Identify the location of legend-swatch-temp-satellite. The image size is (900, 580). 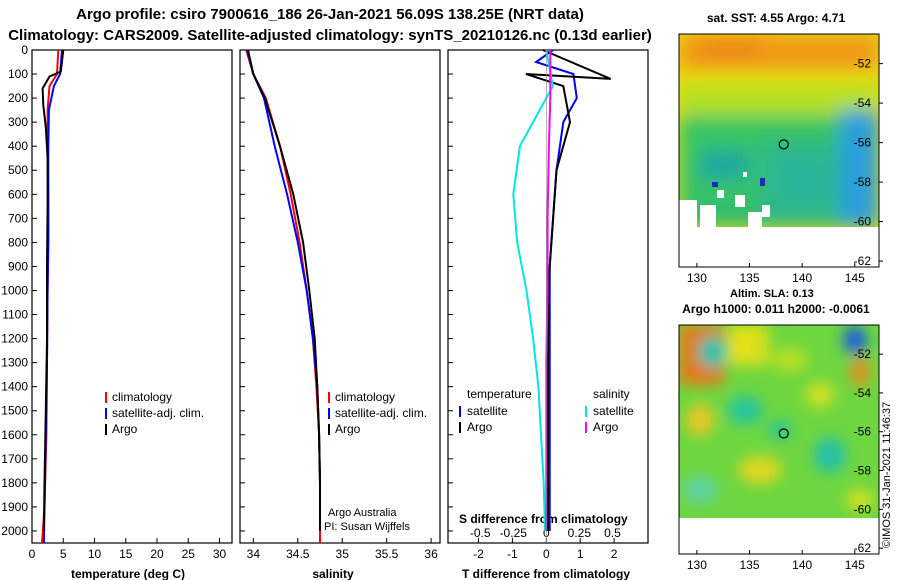
(460, 411).